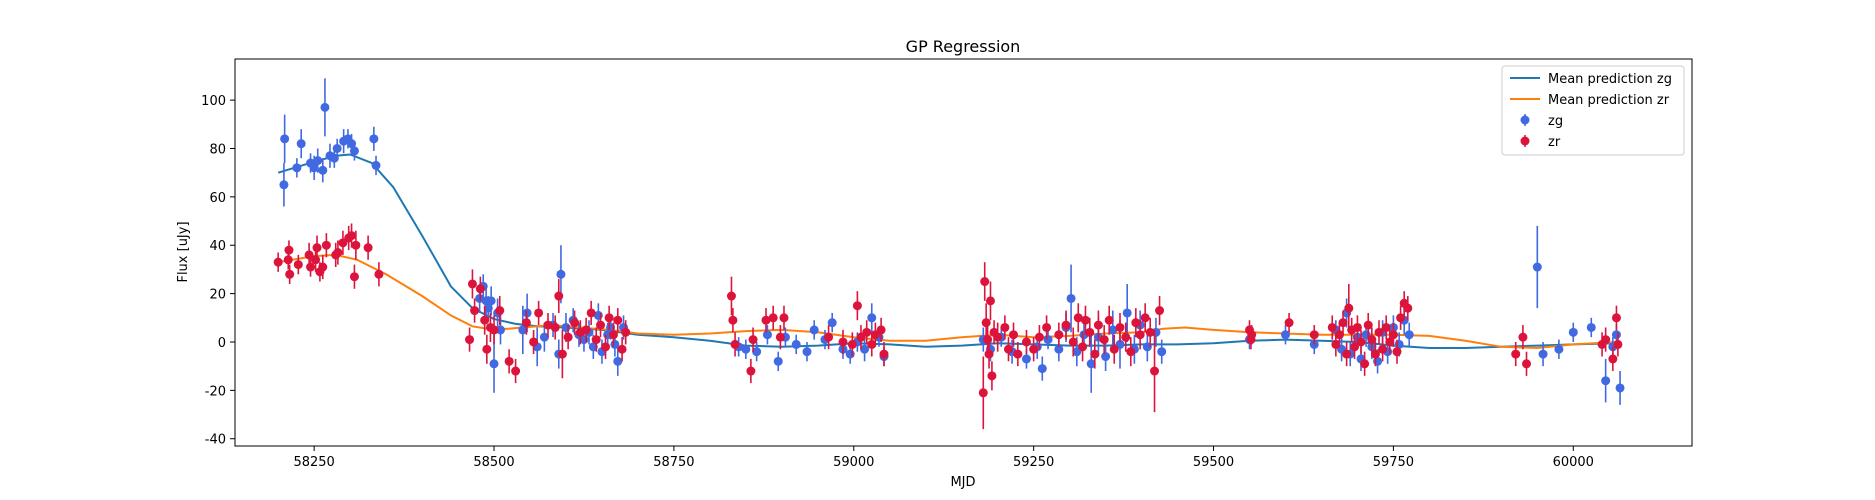  I want to click on x-tick-label: 59500, so click(1213, 462).